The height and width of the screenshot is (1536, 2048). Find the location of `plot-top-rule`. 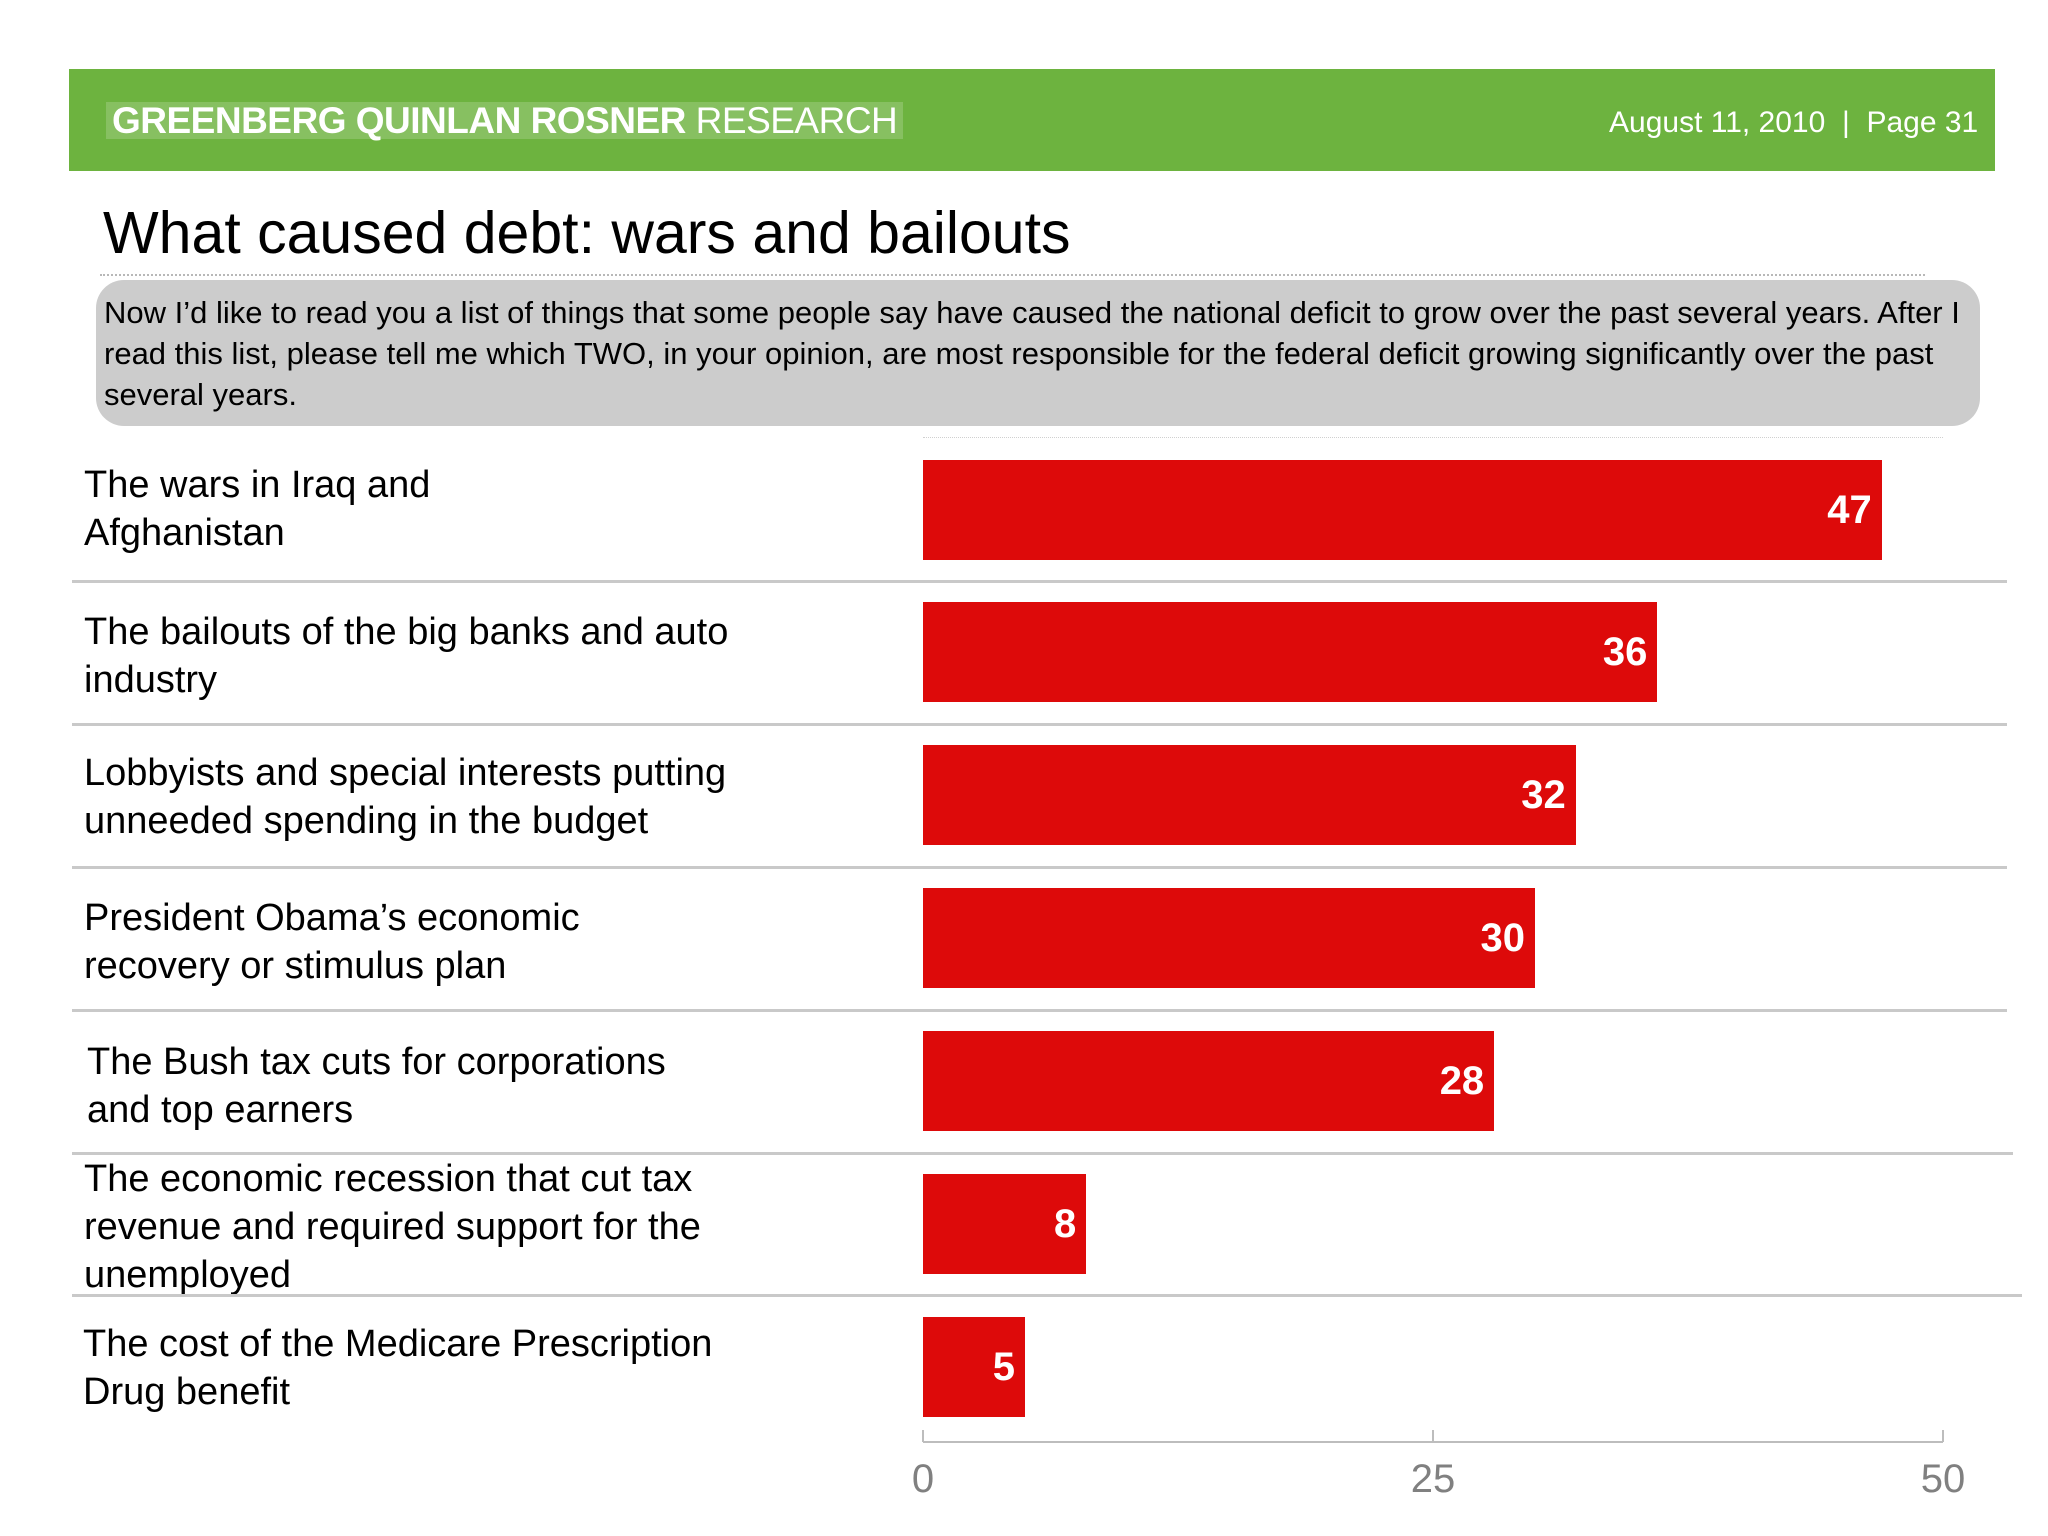

plot-top-rule is located at coordinates (1433, 437).